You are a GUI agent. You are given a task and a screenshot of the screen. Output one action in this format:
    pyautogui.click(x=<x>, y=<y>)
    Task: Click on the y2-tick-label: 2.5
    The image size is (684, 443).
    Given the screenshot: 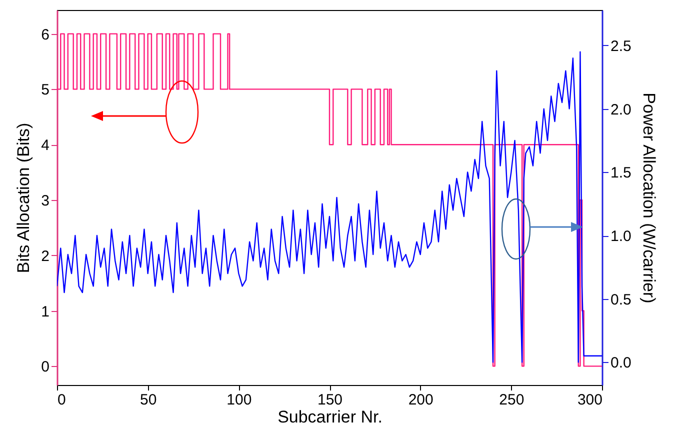 What is the action you would take?
    pyautogui.click(x=621, y=46)
    